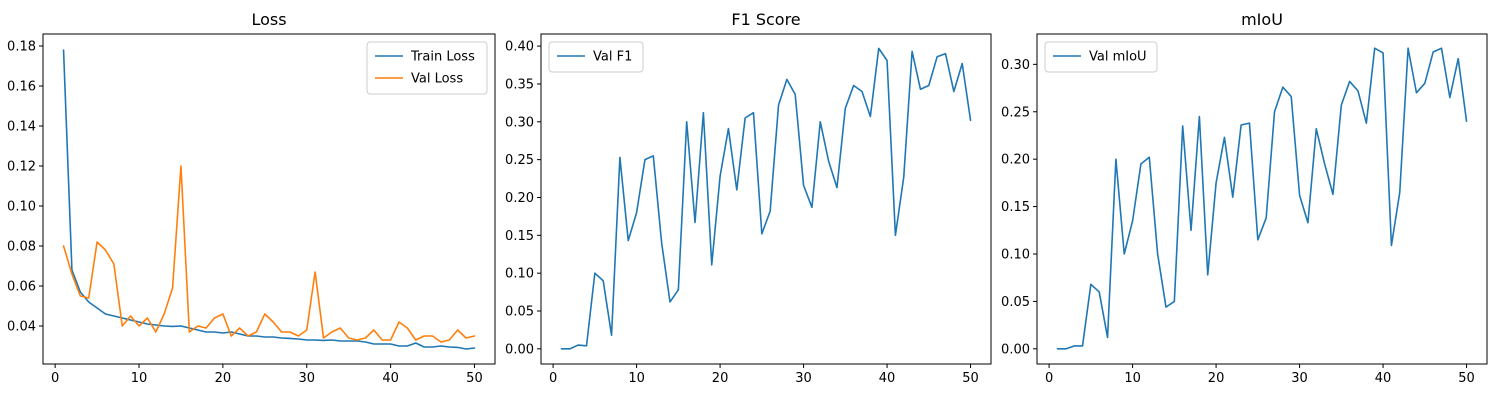  I want to click on loss-series-2-line, so click(269, 254).